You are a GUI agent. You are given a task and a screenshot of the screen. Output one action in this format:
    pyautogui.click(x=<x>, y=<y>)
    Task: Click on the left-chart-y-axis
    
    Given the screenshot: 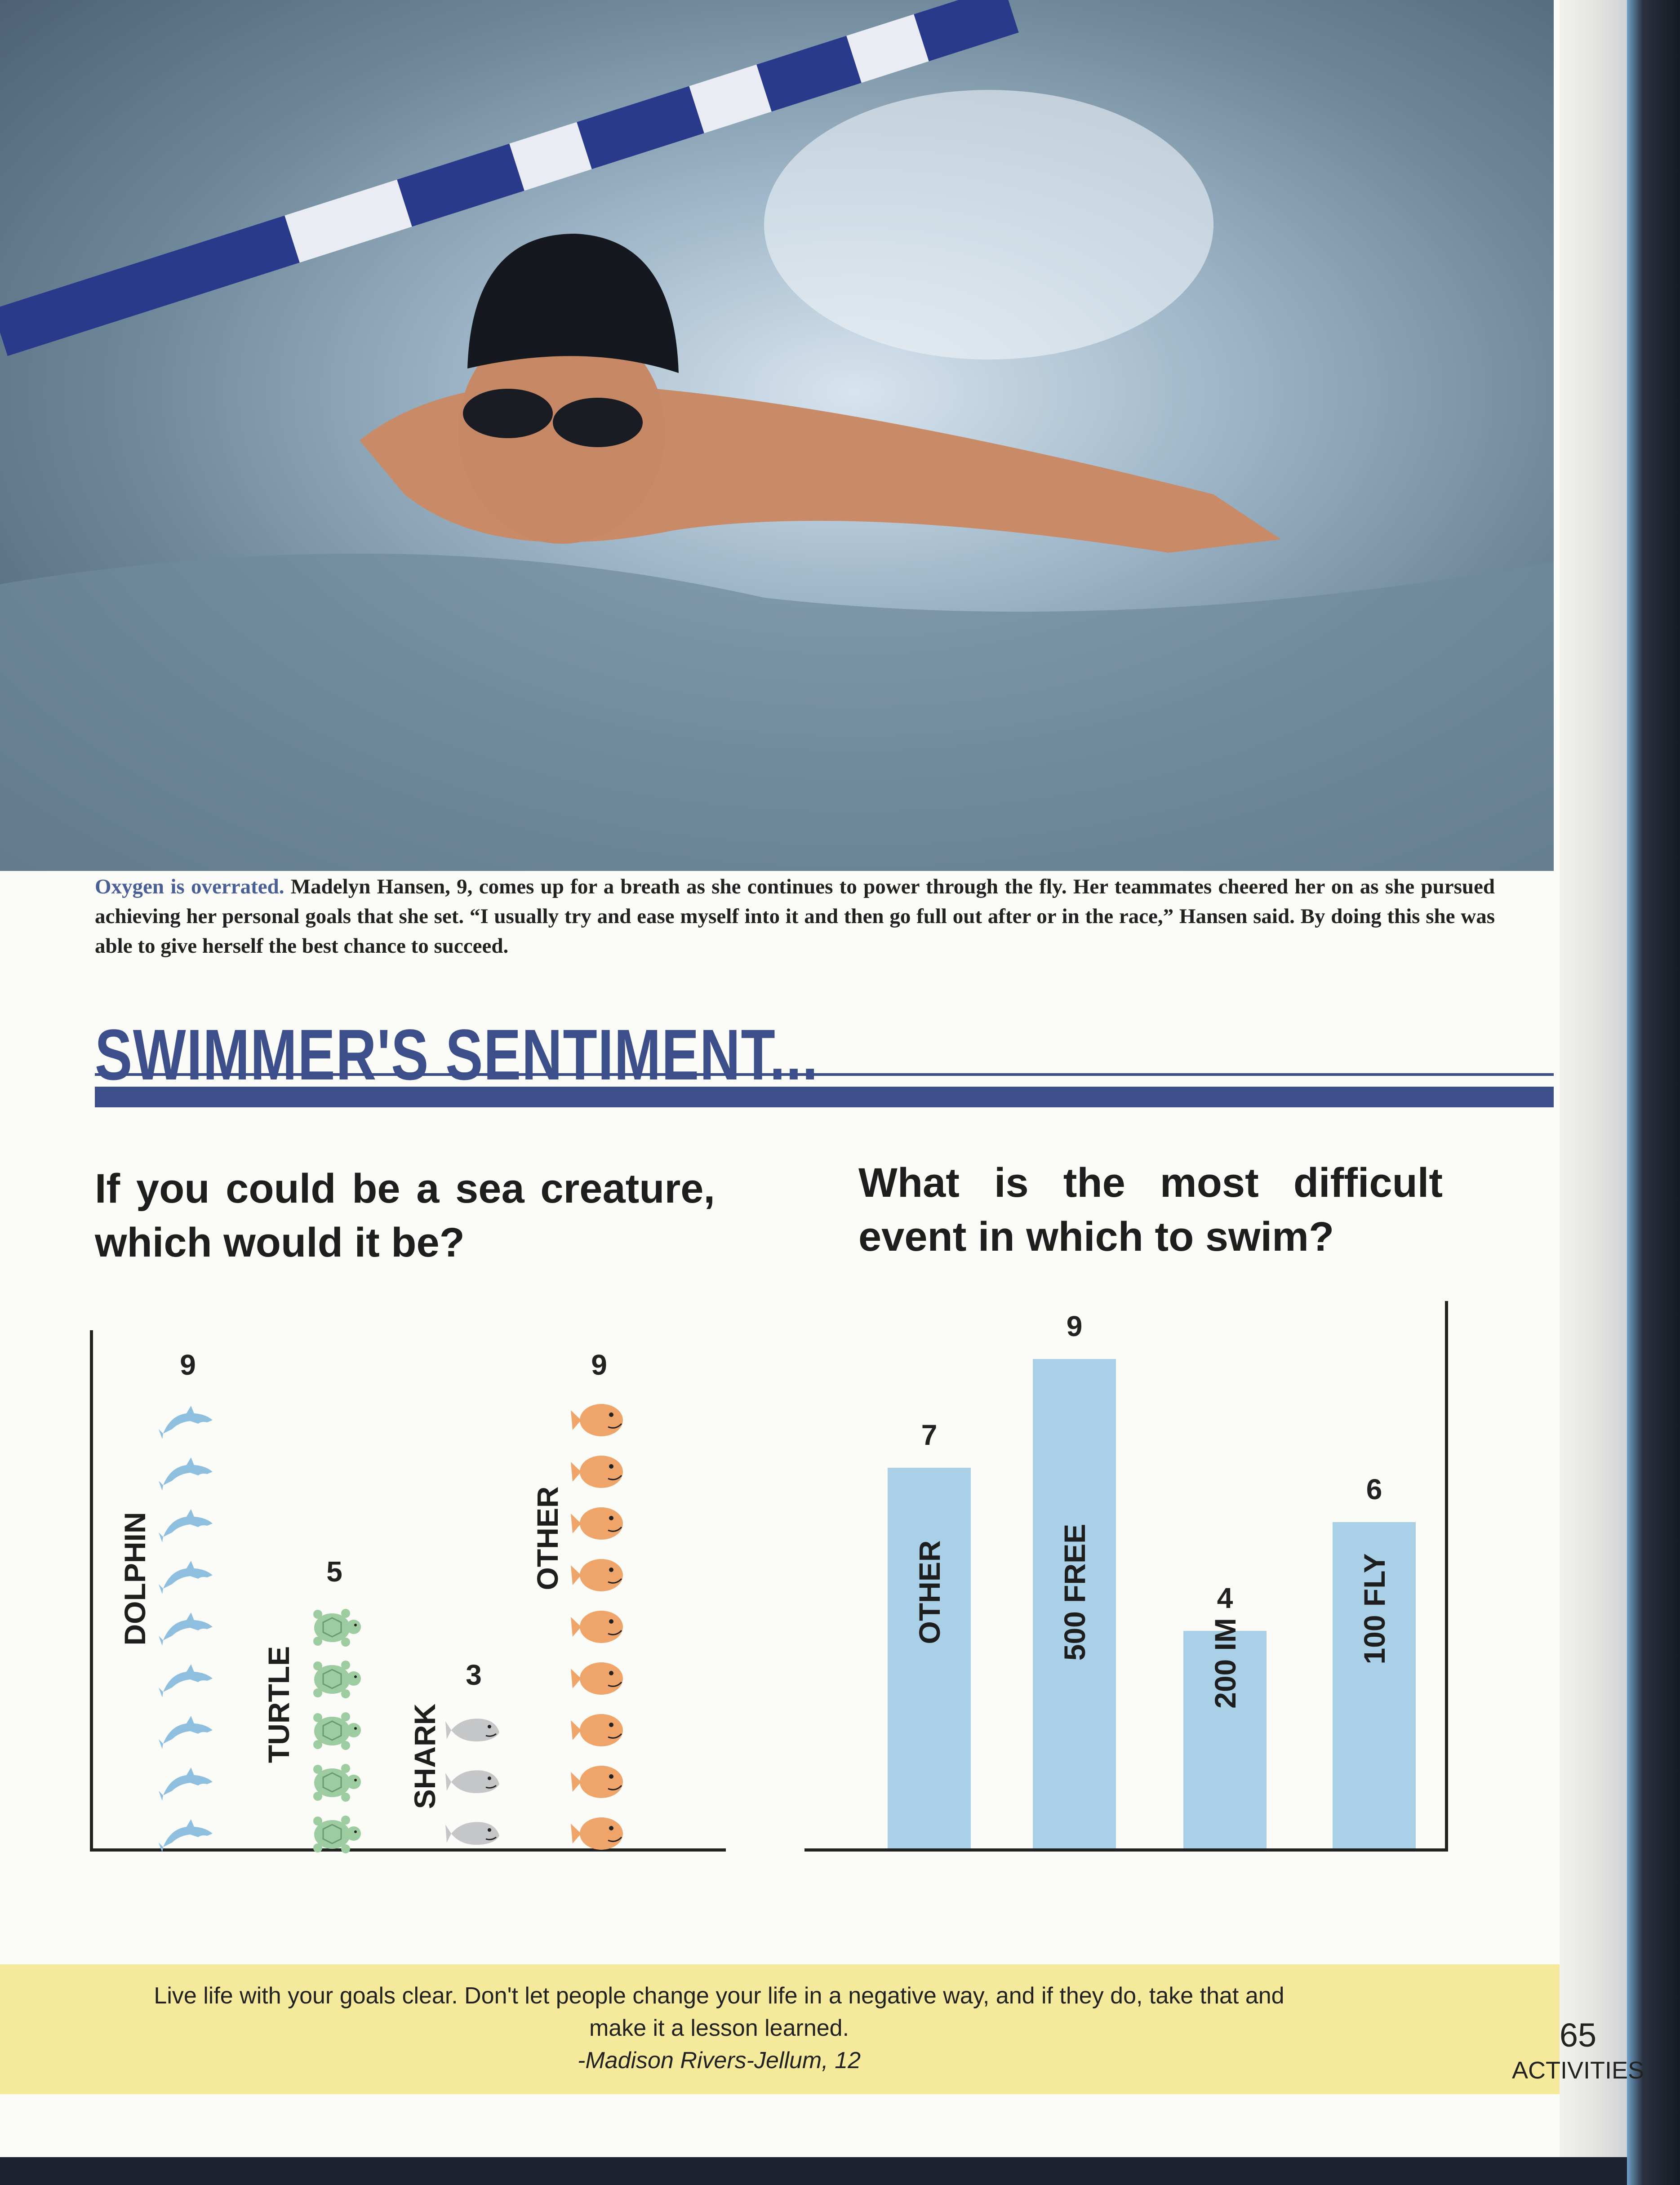 What is the action you would take?
    pyautogui.click(x=91, y=1591)
    